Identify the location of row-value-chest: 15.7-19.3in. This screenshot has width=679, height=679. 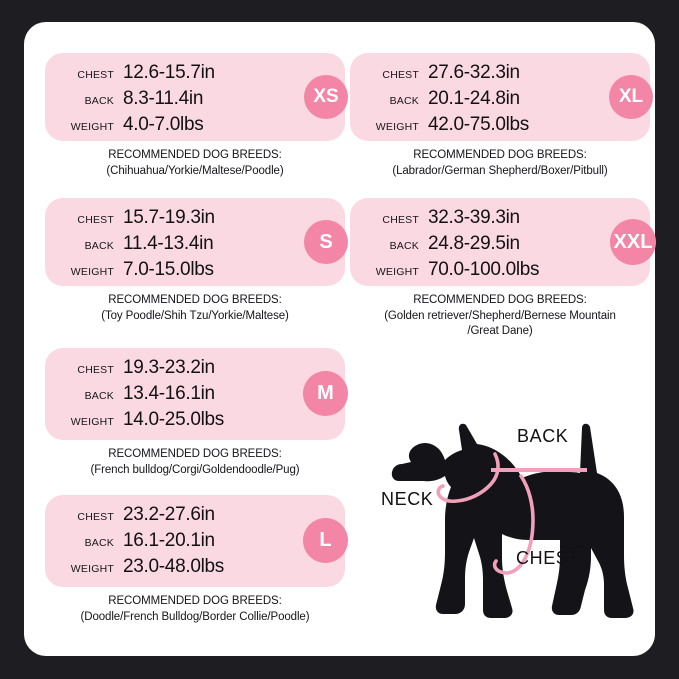
(169, 217).